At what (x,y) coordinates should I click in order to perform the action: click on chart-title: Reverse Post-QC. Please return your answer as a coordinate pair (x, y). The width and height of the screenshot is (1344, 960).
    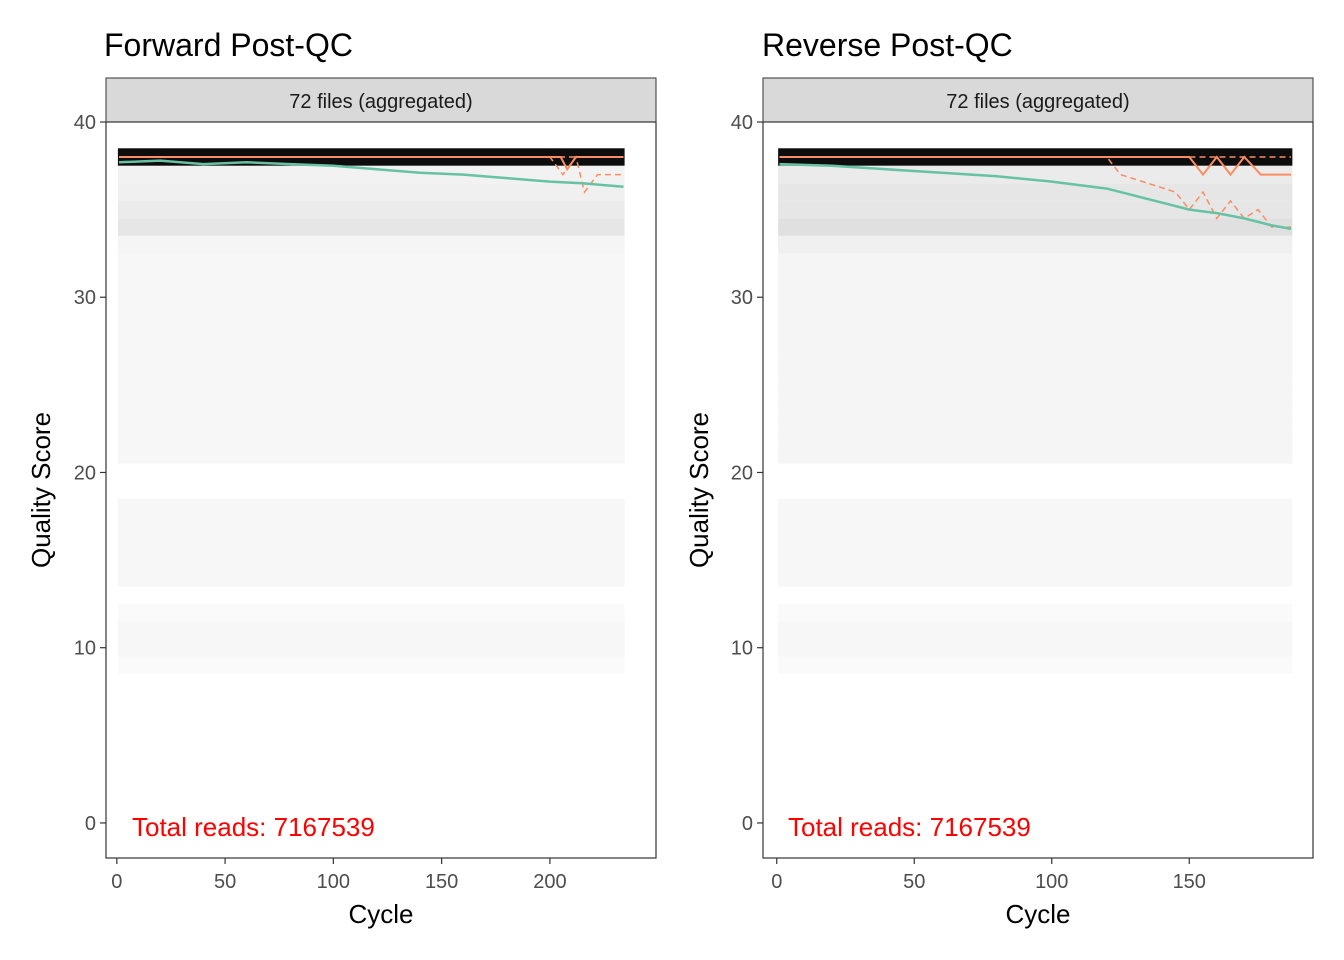
    Looking at the image, I should click on (887, 45).